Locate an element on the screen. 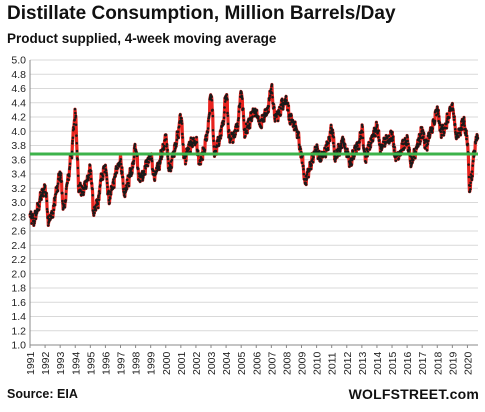  x-tick-label: 2012 is located at coordinates (348, 363).